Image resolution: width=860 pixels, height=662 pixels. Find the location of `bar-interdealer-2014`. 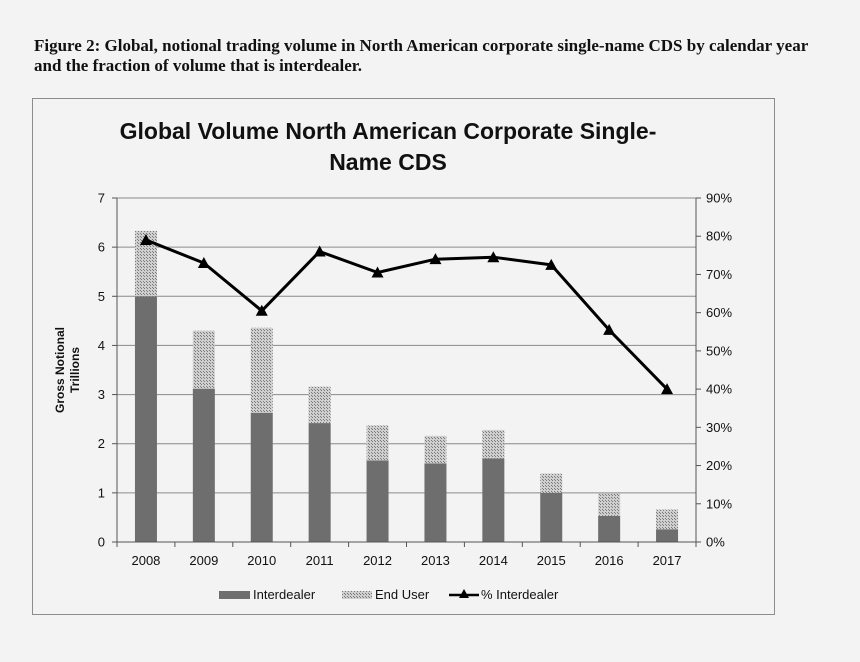

bar-interdealer-2014 is located at coordinates (493, 500).